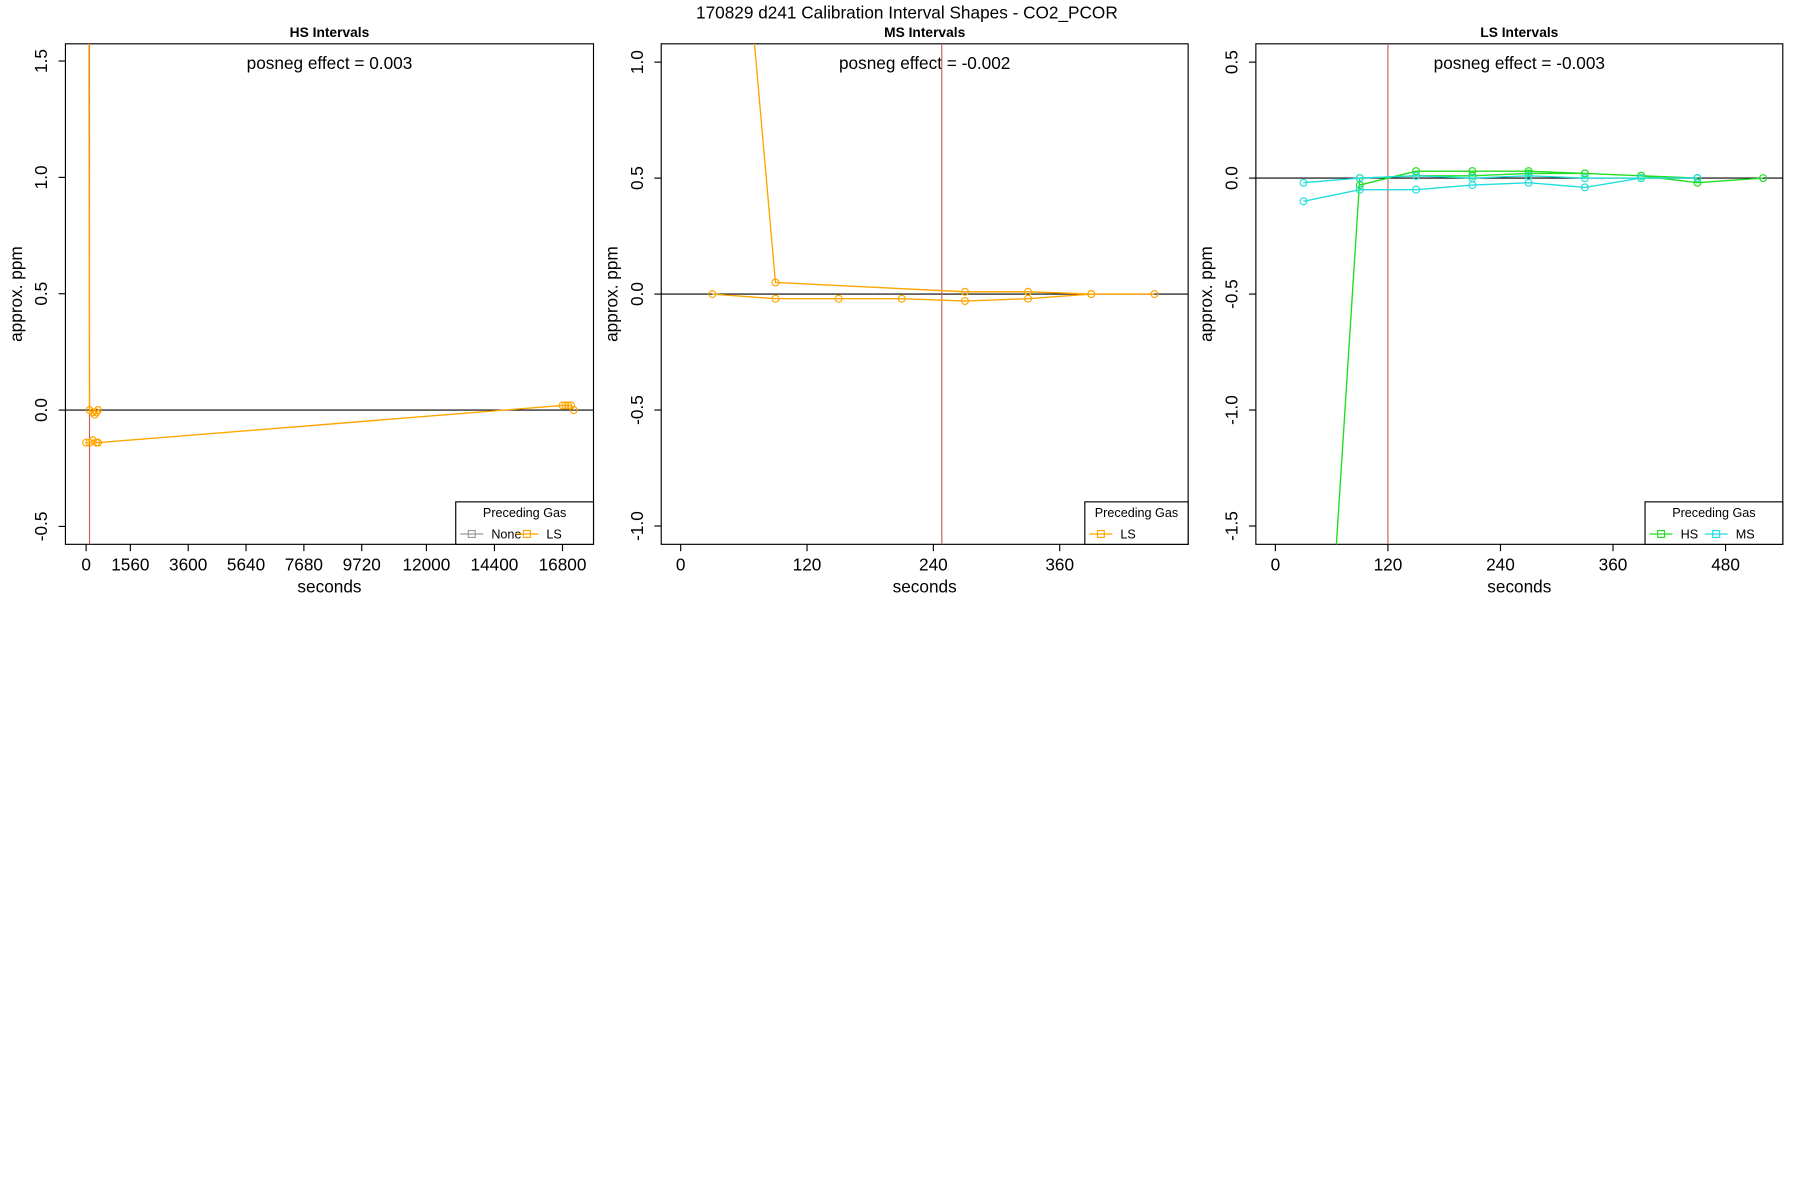 This screenshot has height=1200, width=1800. Describe the element at coordinates (924, 32) in the screenshot. I see `panel-title: MS Intervals` at that location.